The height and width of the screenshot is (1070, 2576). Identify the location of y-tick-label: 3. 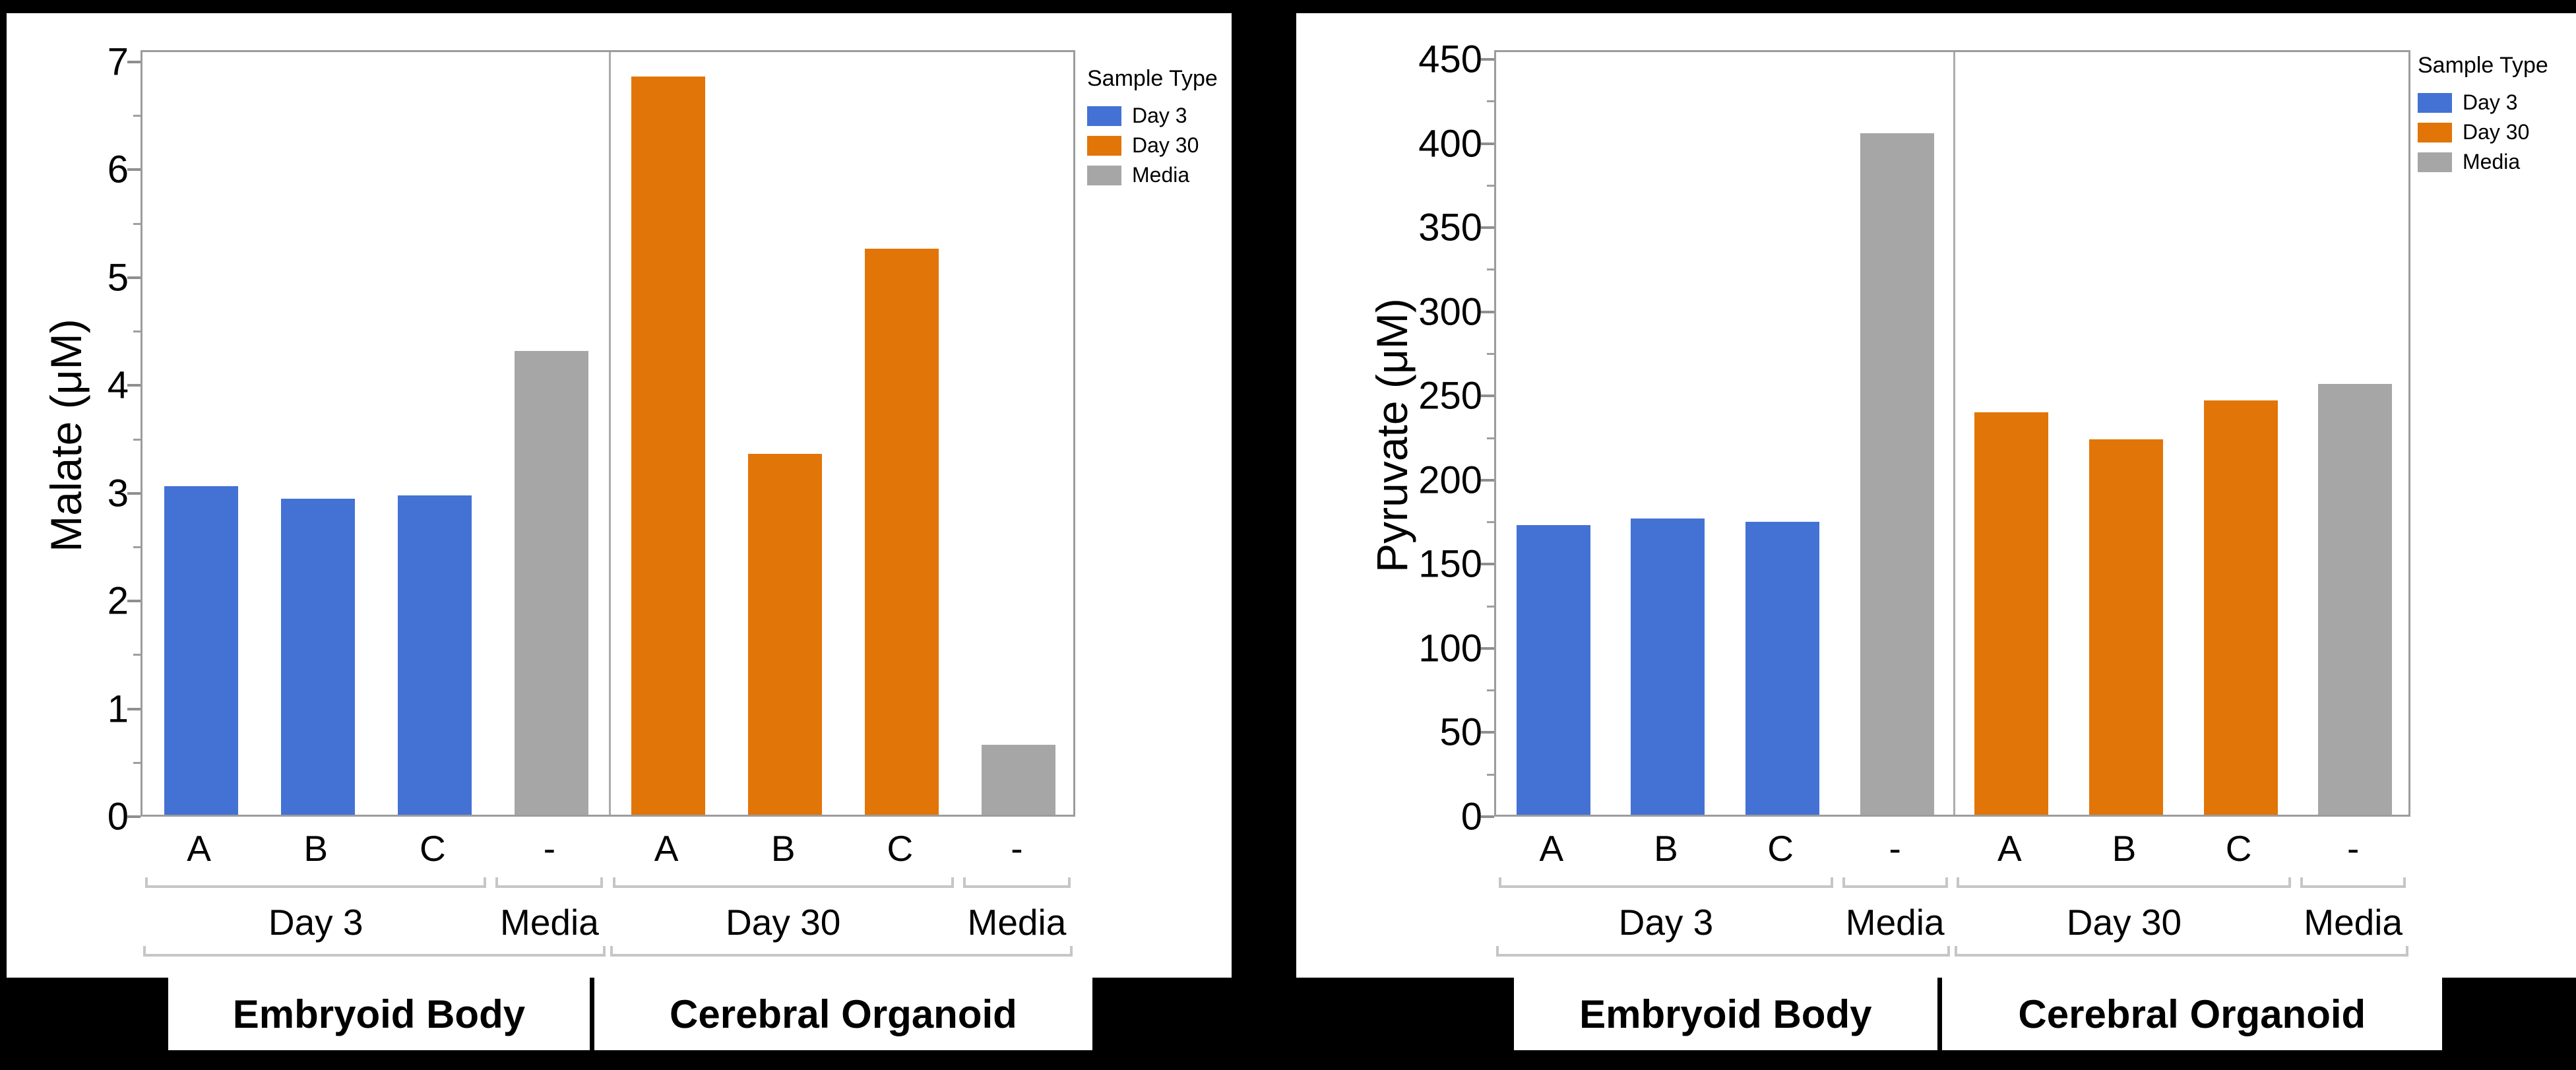
(118, 493).